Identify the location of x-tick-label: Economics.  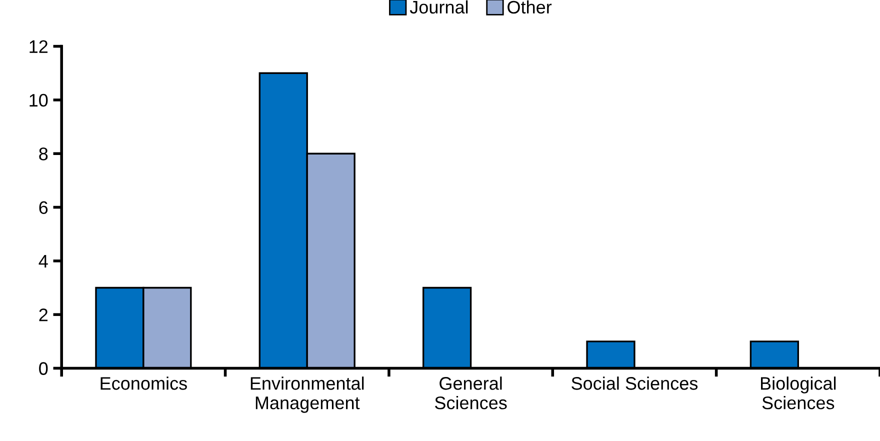
(143, 383).